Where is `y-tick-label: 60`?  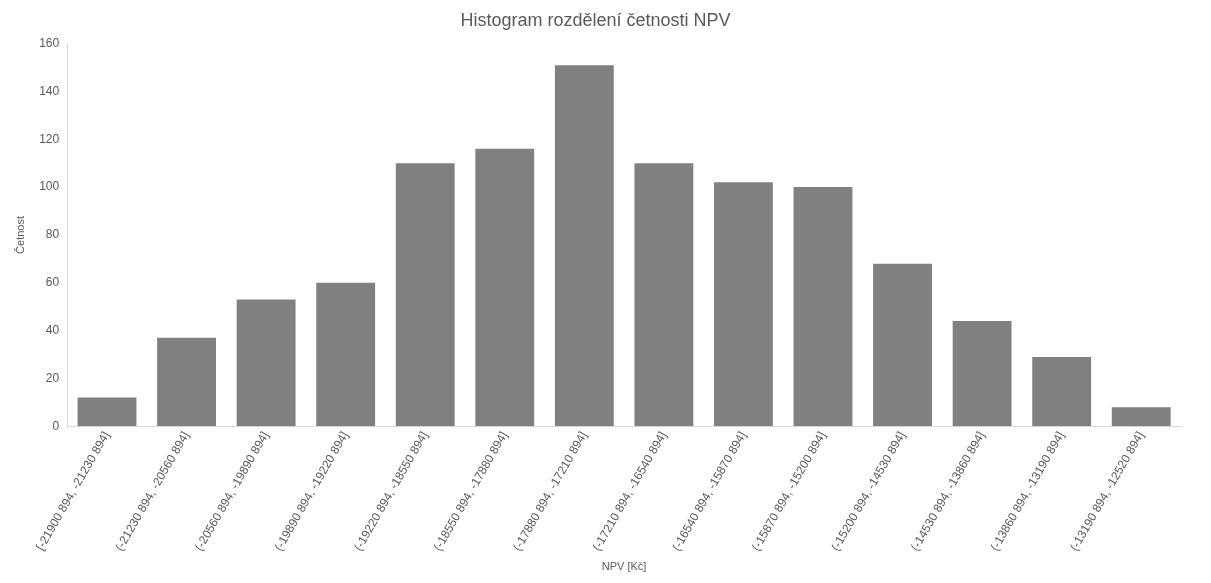
y-tick-label: 60 is located at coordinates (52, 282).